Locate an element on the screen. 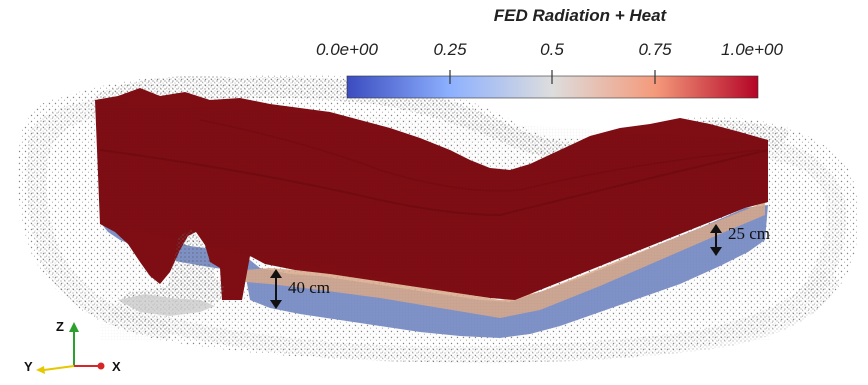 The height and width of the screenshot is (385, 868). tick-label-05: 0.5 is located at coordinates (552, 49).